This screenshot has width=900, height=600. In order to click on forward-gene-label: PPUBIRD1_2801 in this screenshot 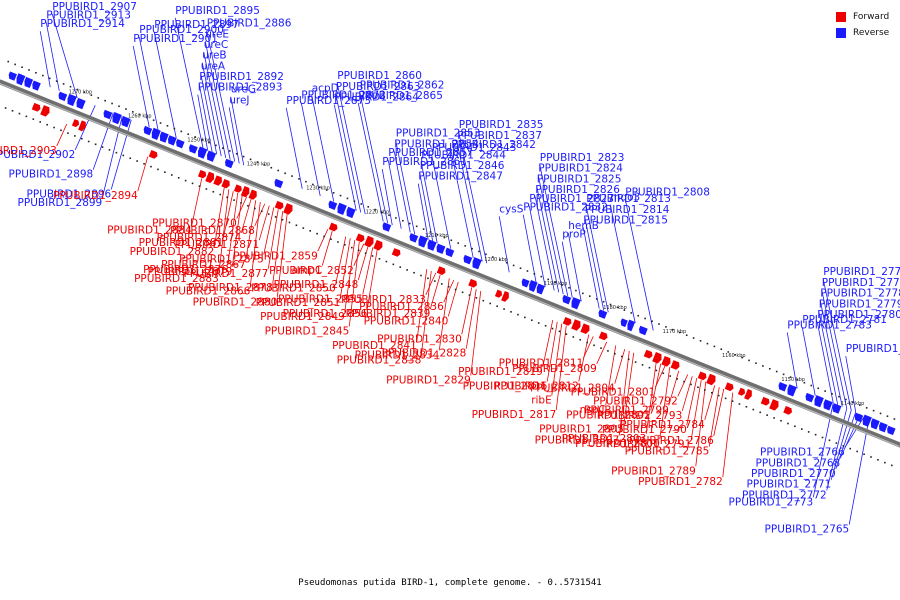, I will do `click(613, 392)`.